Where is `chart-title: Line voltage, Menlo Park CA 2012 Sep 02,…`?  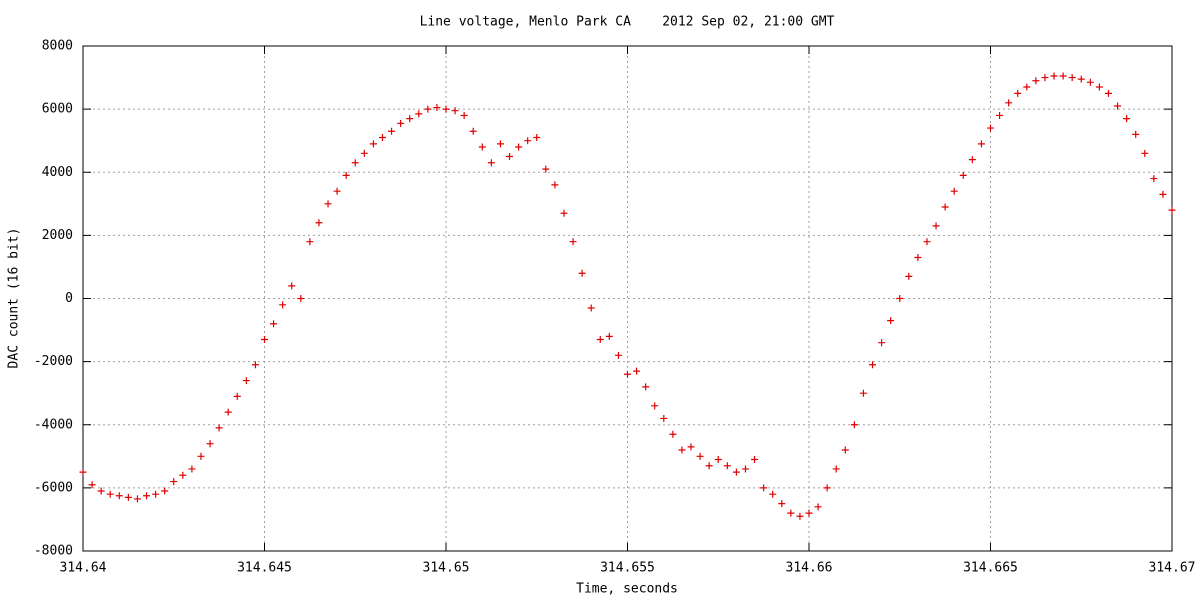 chart-title: Line voltage, Menlo Park CA 2012 Sep 02,… is located at coordinates (627, 22).